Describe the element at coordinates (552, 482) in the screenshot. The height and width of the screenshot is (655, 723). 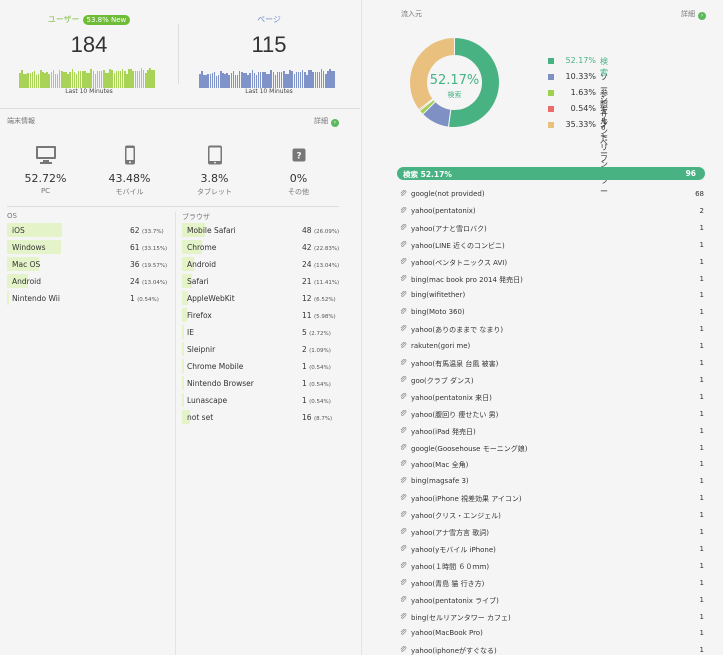
I see `keyword-row: bing(magsafe 3) 1` at that location.